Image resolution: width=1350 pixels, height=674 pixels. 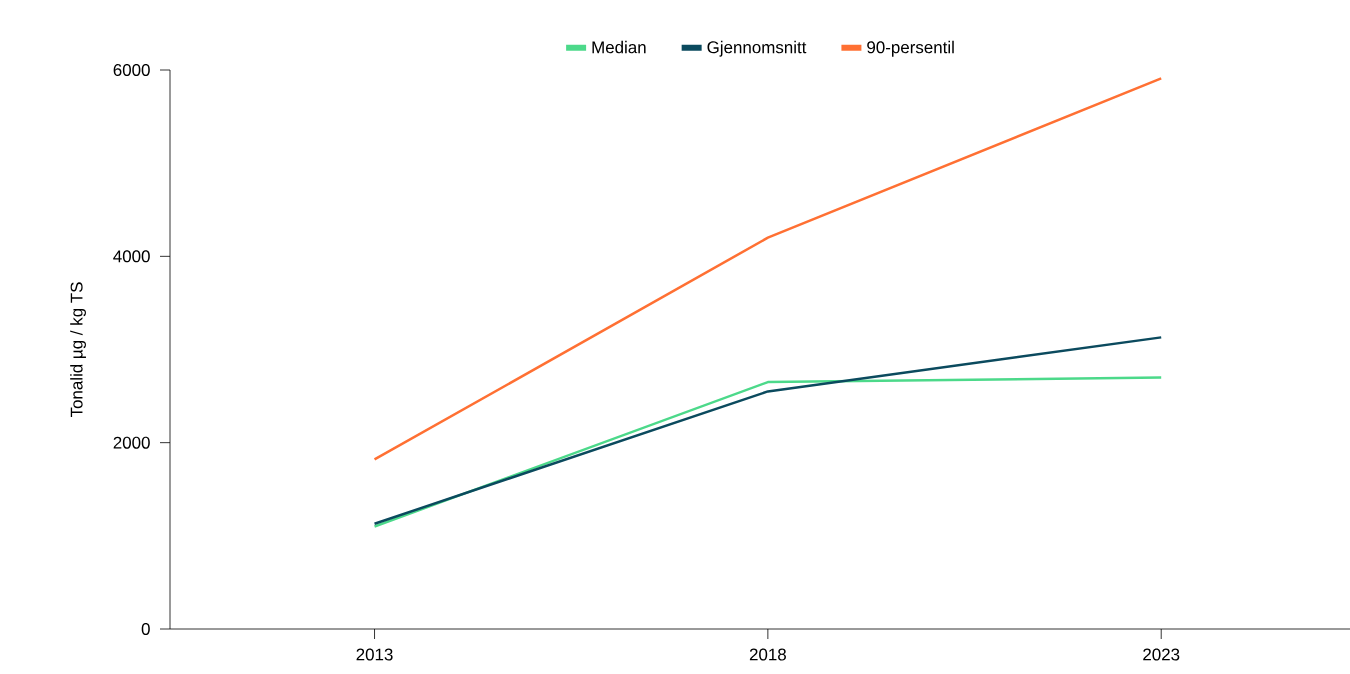 What do you see at coordinates (78, 350) in the screenshot?
I see `y-axis-title: Tonalid µg / kg TS` at bounding box center [78, 350].